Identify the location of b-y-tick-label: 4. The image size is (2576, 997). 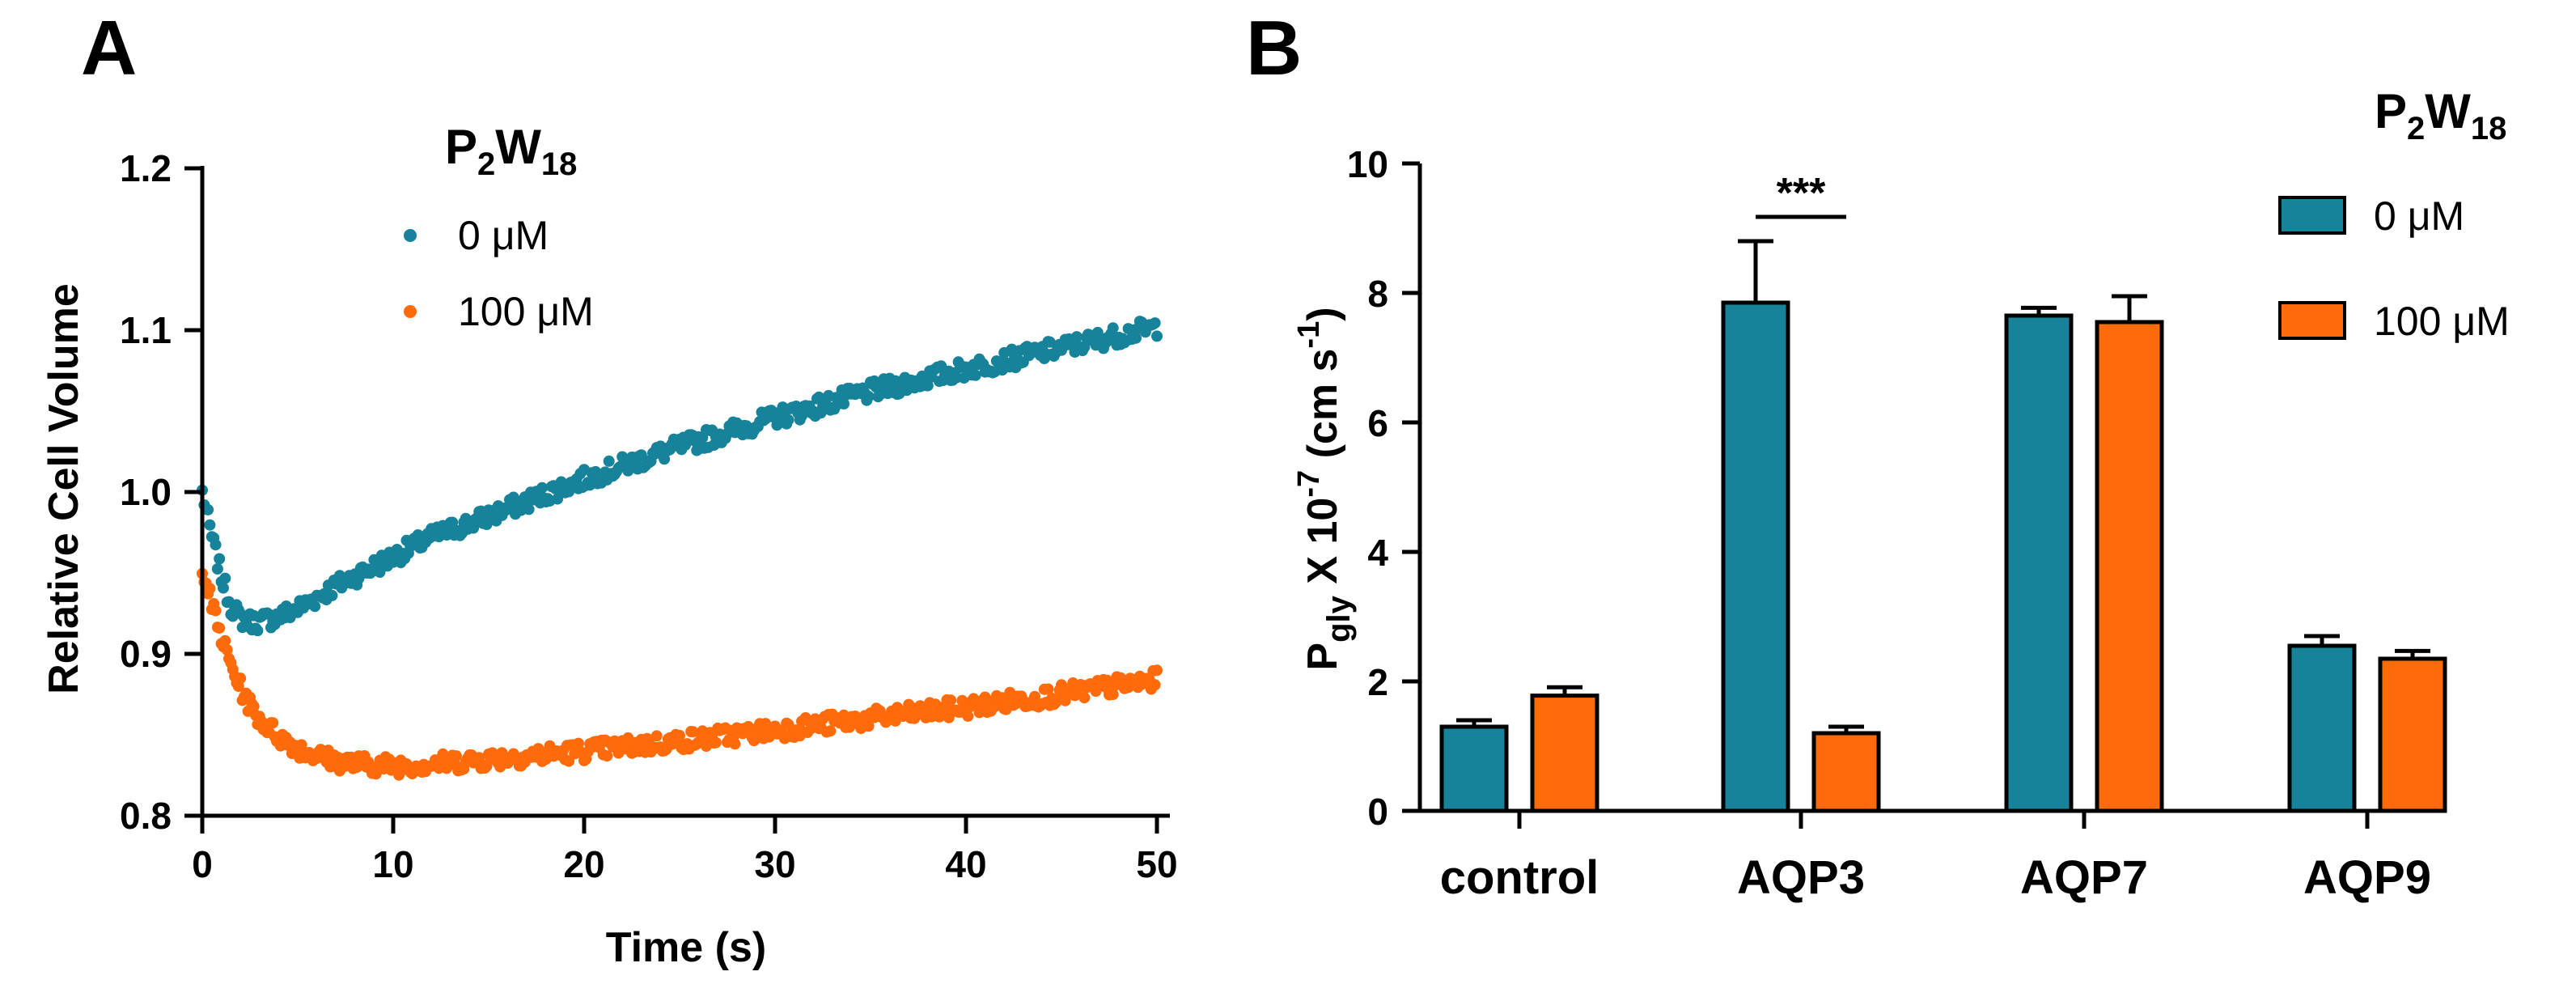
(1377, 553).